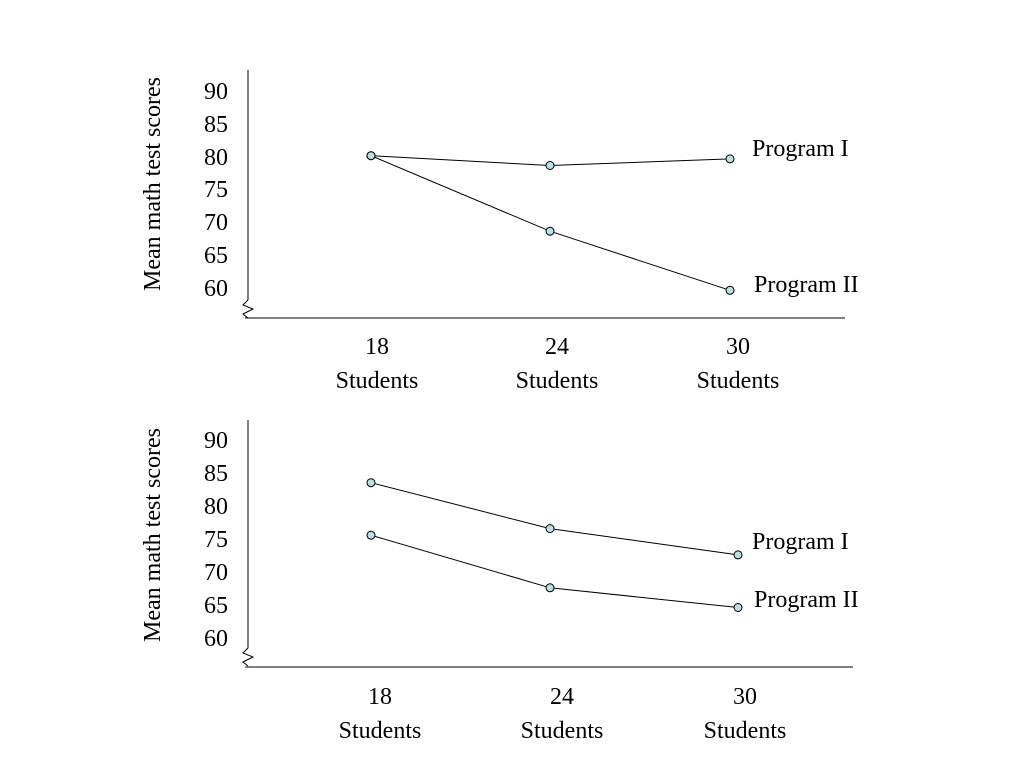 The image size is (1024, 768). What do you see at coordinates (806, 600) in the screenshot?
I see `chart-2-series-label-program-2: Program II` at bounding box center [806, 600].